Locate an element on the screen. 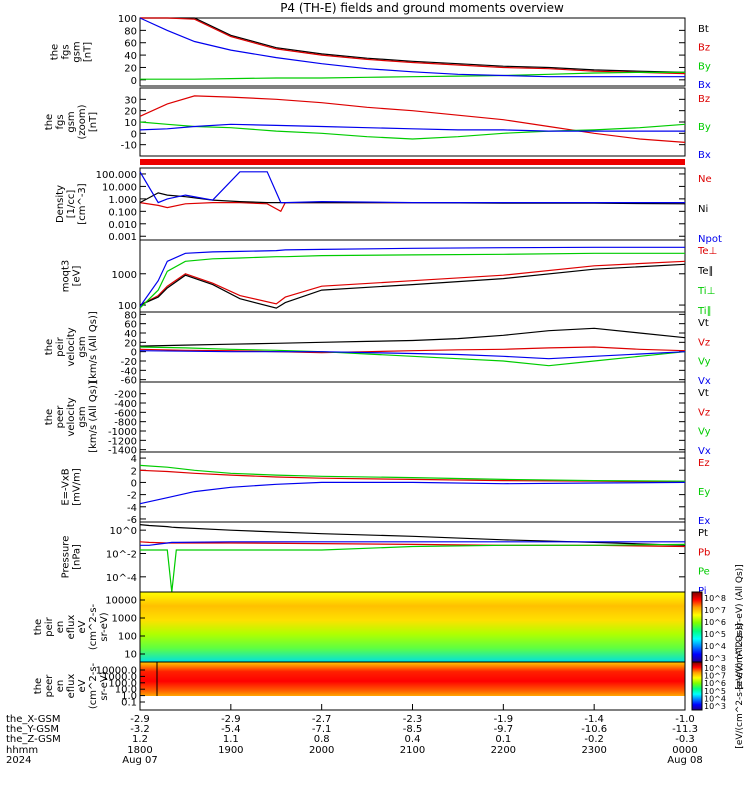 The image size is (750, 804). panel-7: 420 -2-4-6 E=-VxB[mV/m] Ez Ey Ex is located at coordinates (385, 489).